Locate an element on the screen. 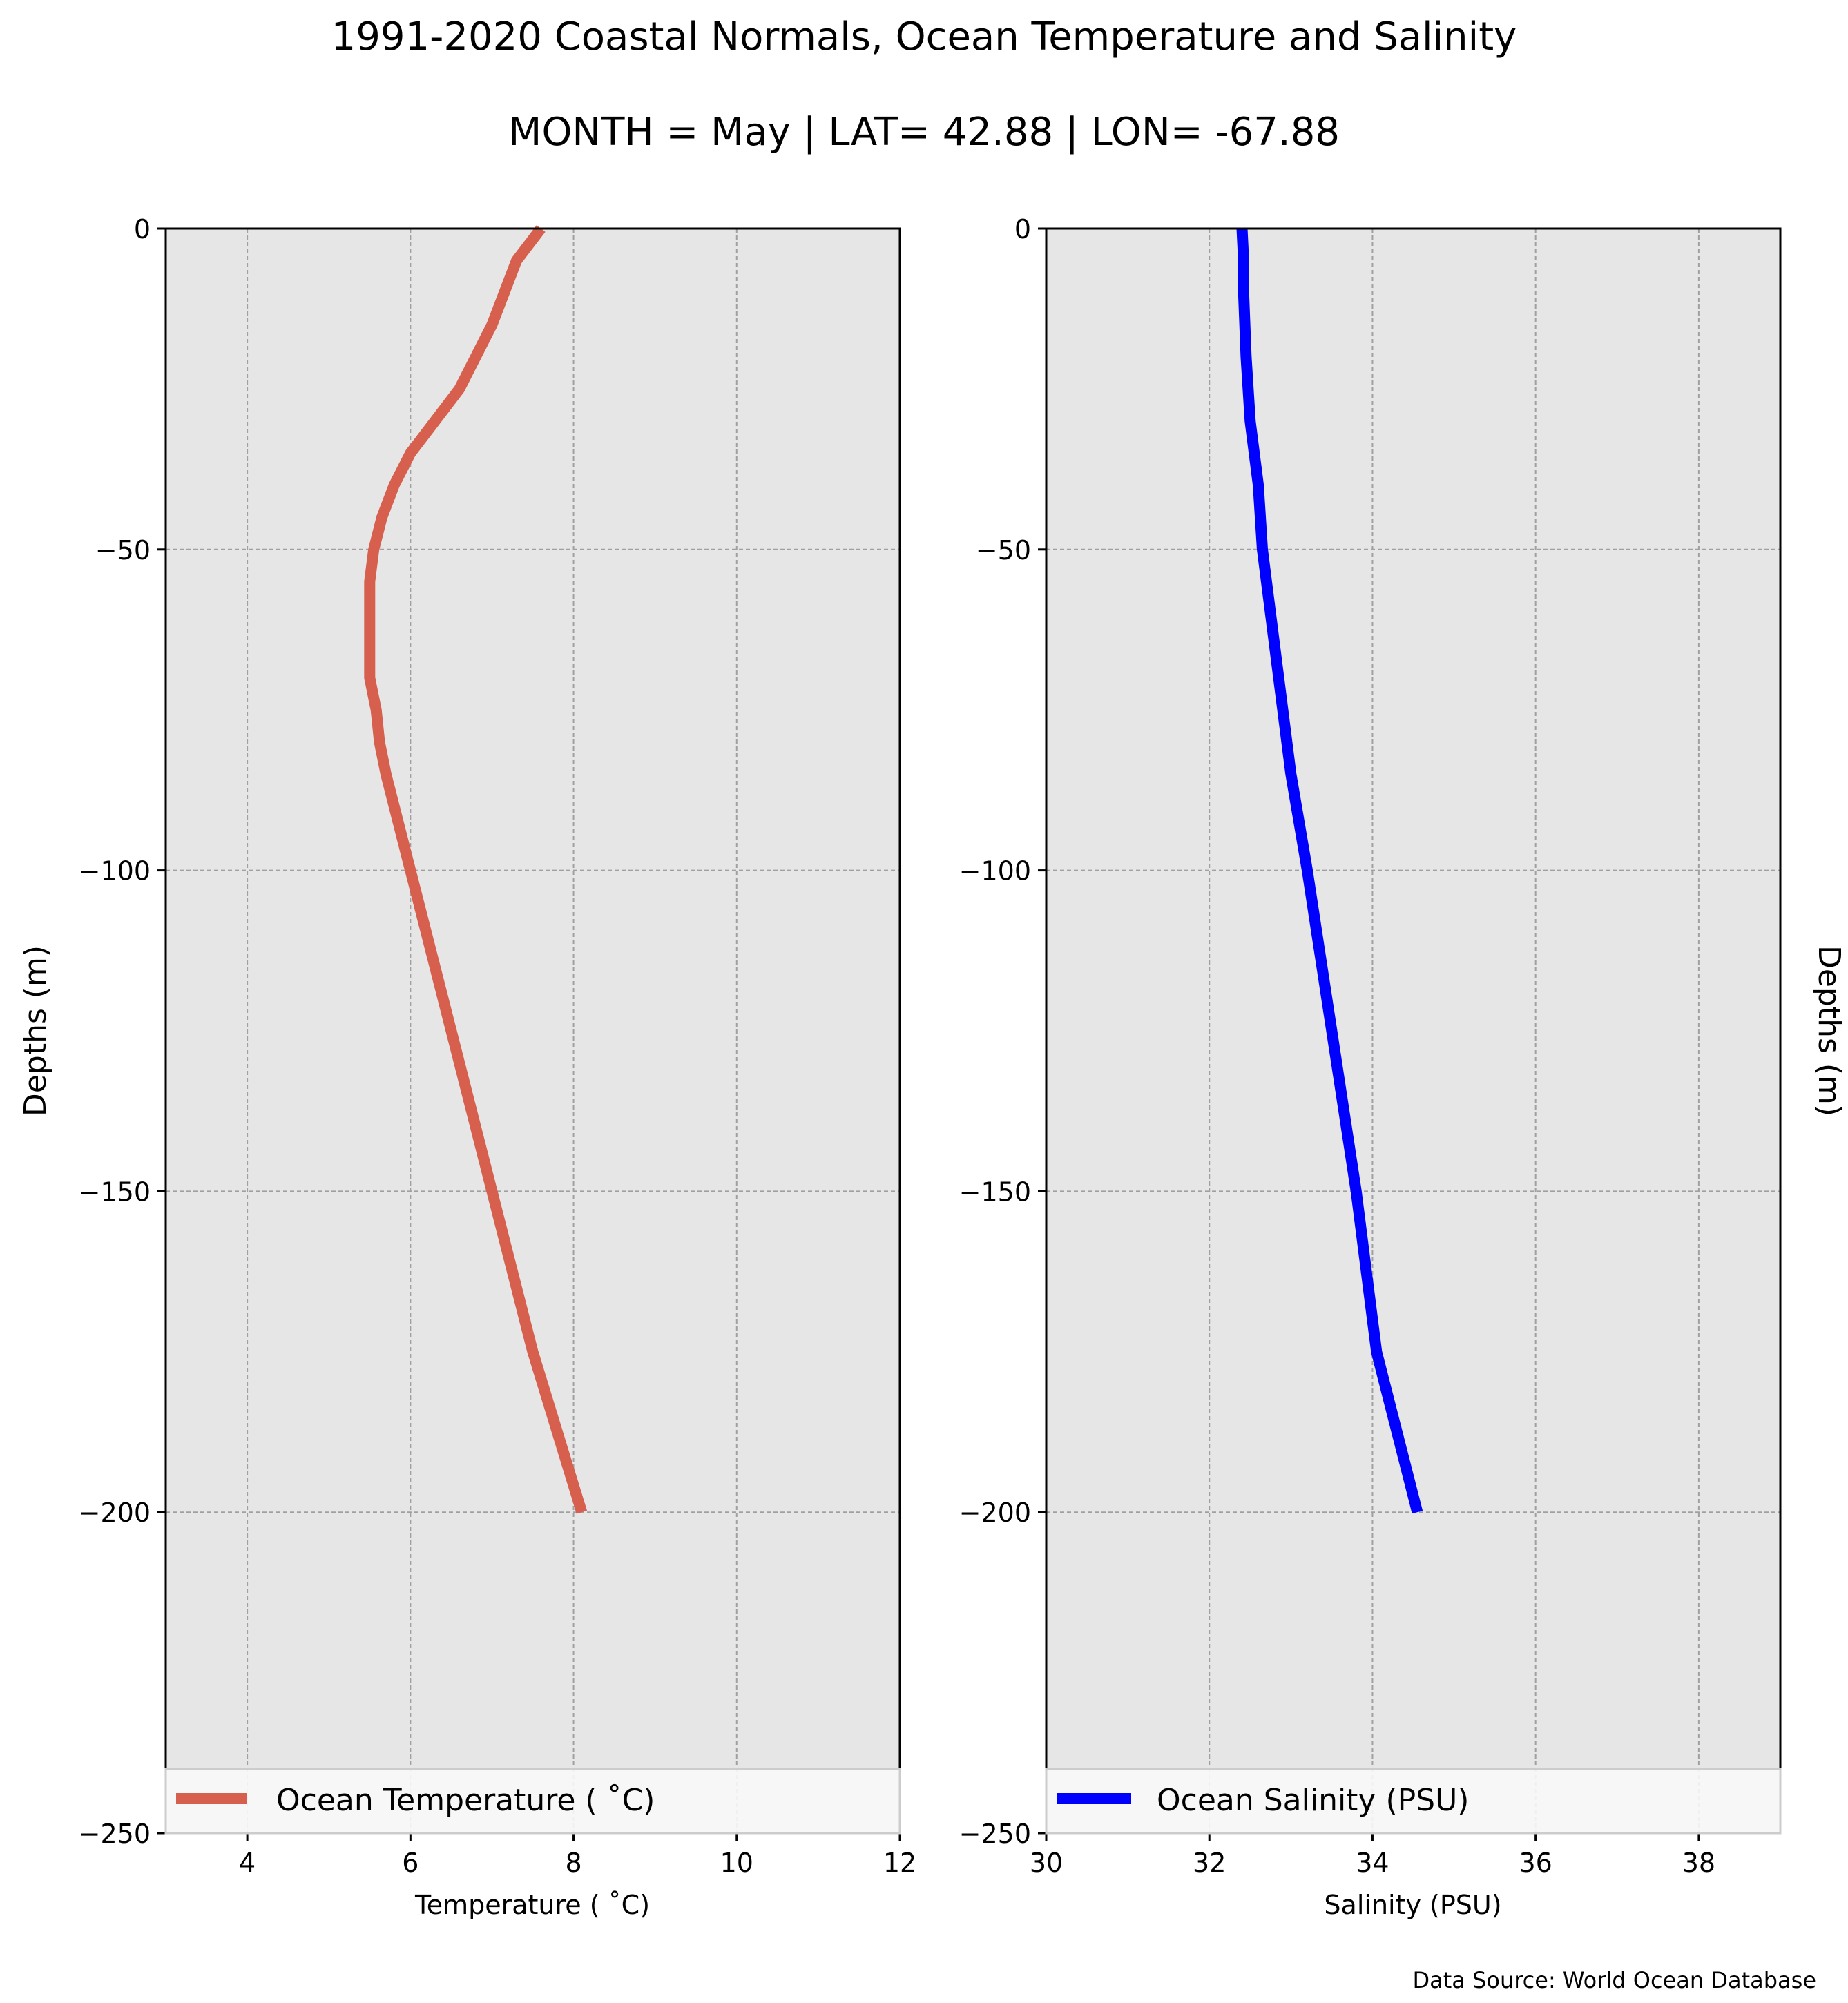  temperature-y-tick-label: −50 is located at coordinates (123, 550).